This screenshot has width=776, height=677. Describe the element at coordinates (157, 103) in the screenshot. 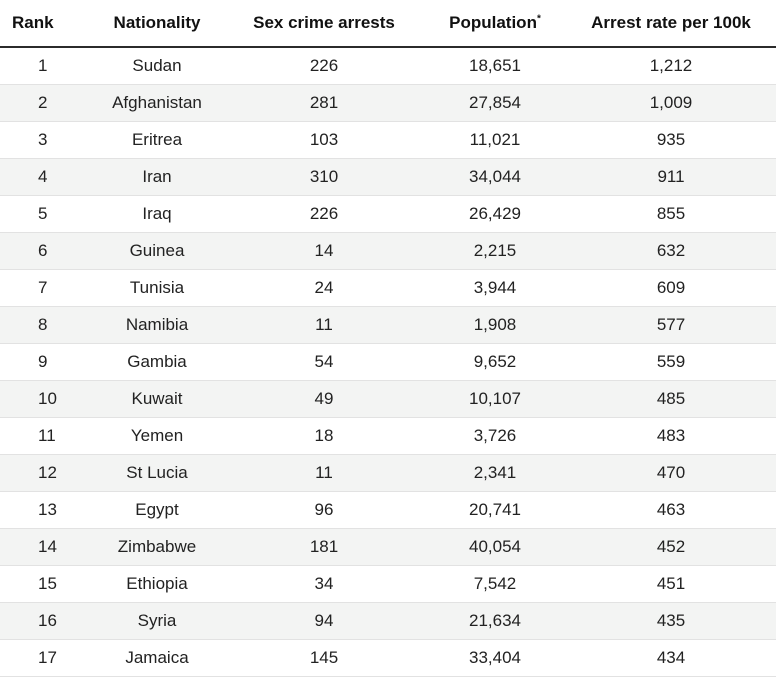

I see `cell-nationality: Afghanistan` at that location.